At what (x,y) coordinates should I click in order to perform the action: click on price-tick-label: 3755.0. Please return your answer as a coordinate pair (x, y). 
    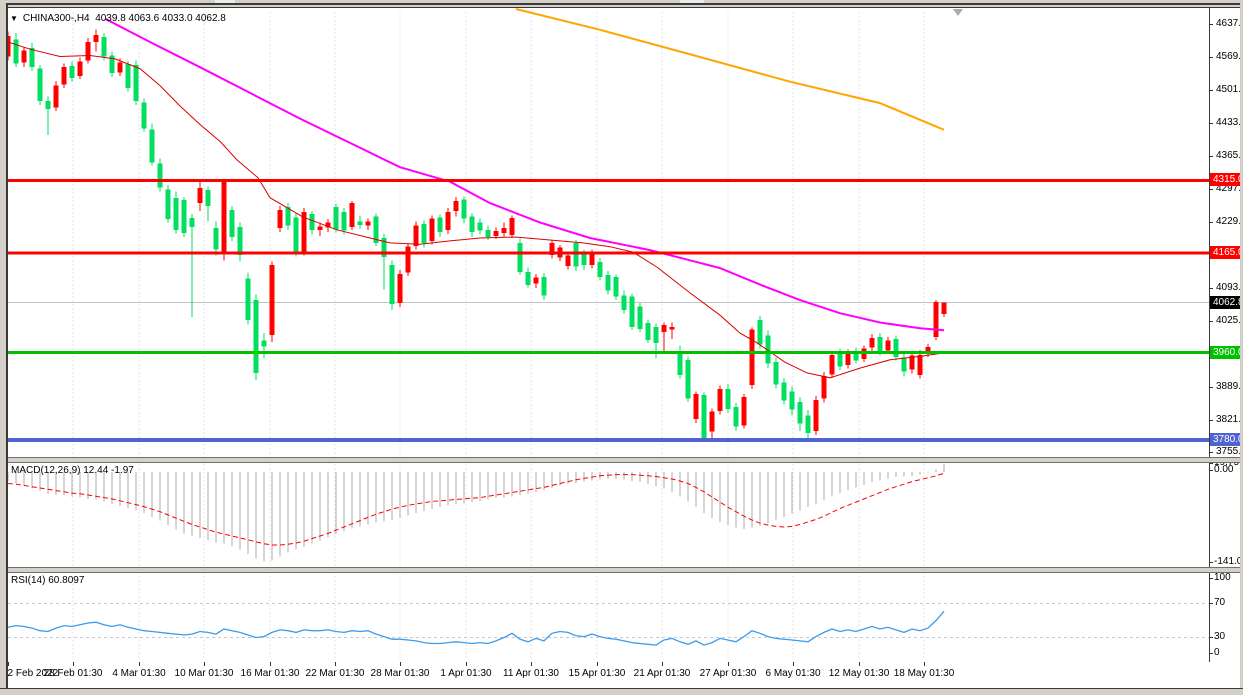
    Looking at the image, I should click on (1229, 451).